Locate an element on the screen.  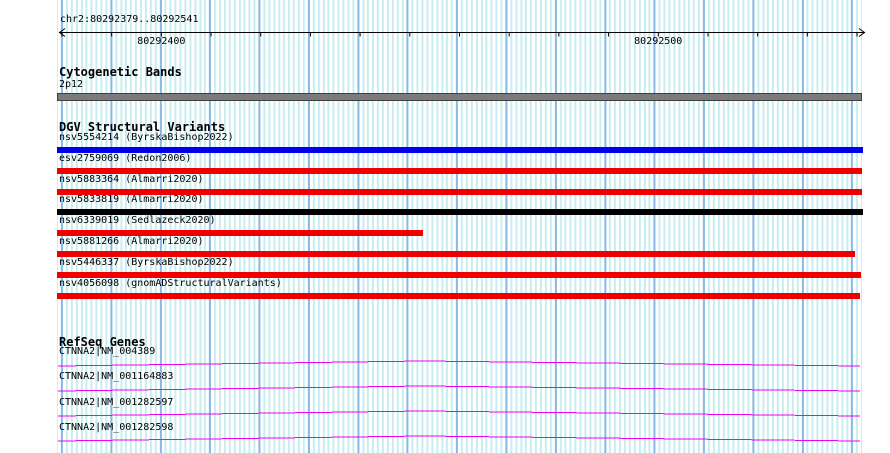
gene-label: CTNNA2|NM_001164883 is located at coordinates (116, 376).